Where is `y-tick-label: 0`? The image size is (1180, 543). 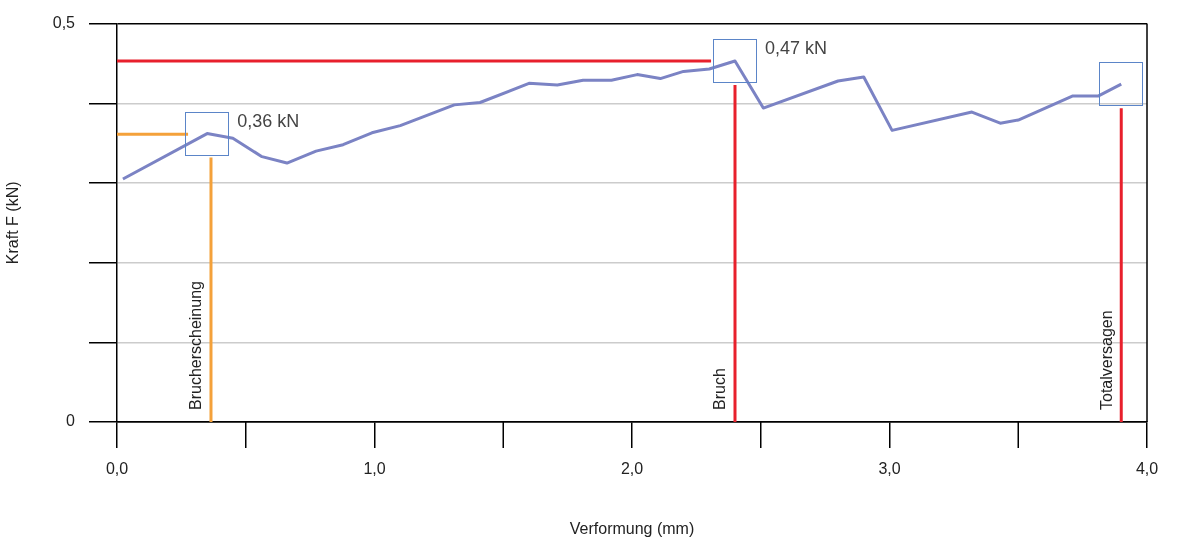
y-tick-label: 0 is located at coordinates (71, 421).